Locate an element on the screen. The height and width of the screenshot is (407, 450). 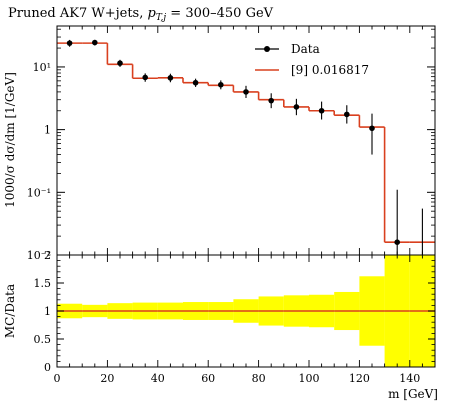
ratio-y-axis-label: MC/Data is located at coordinates (10, 311).